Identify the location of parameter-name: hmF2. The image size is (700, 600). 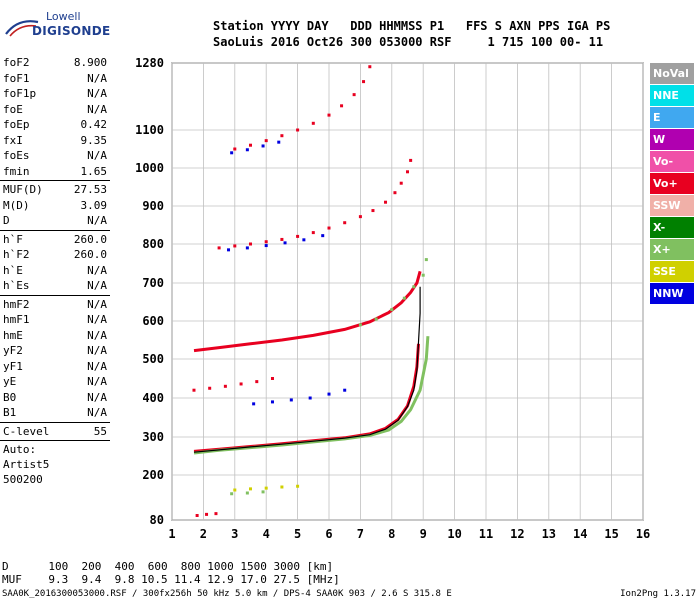
(16, 304).